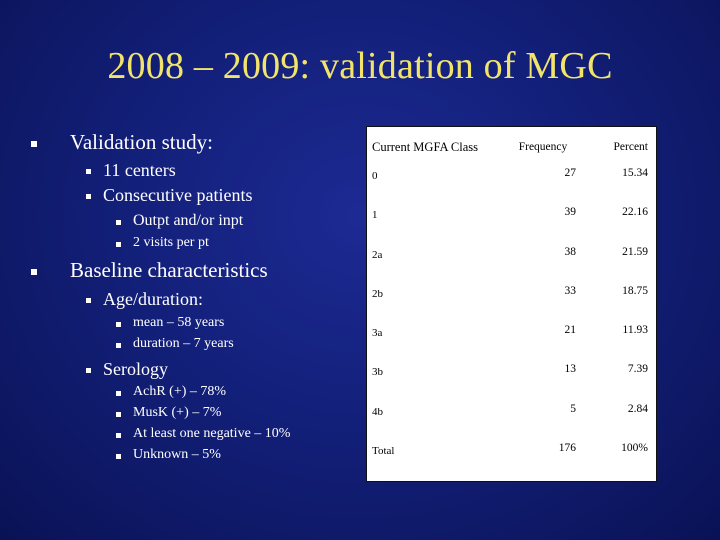  What do you see at coordinates (635, 251) in the screenshot?
I see `cell-percent: 21.59` at bounding box center [635, 251].